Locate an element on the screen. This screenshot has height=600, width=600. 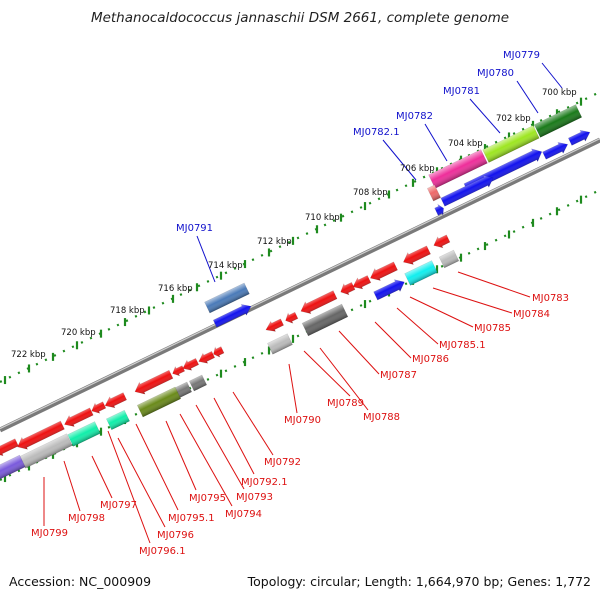
gene-label-MJ0797: MJ0797 is located at coordinates (118, 505).